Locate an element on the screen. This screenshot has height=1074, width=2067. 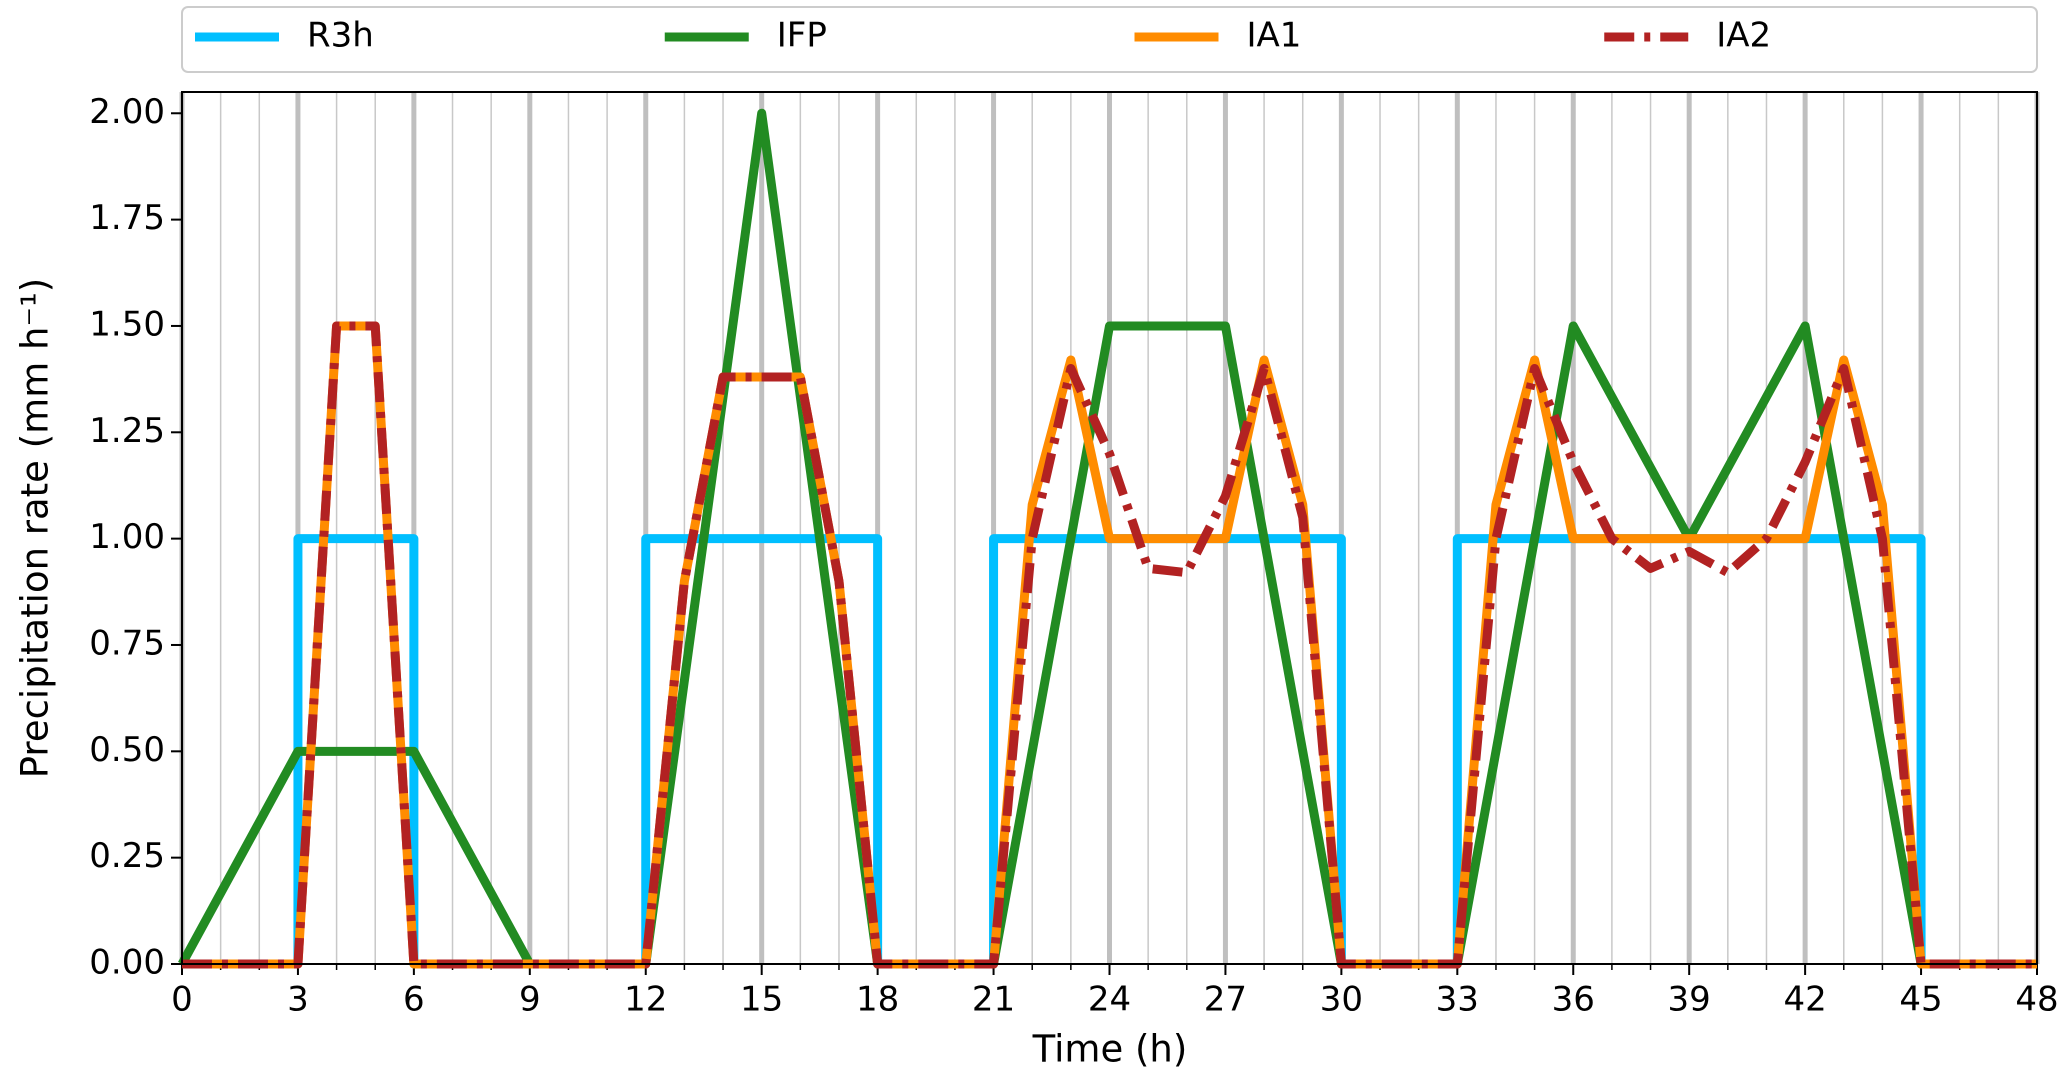
x-tick-label: 36 is located at coordinates (1573, 1000).